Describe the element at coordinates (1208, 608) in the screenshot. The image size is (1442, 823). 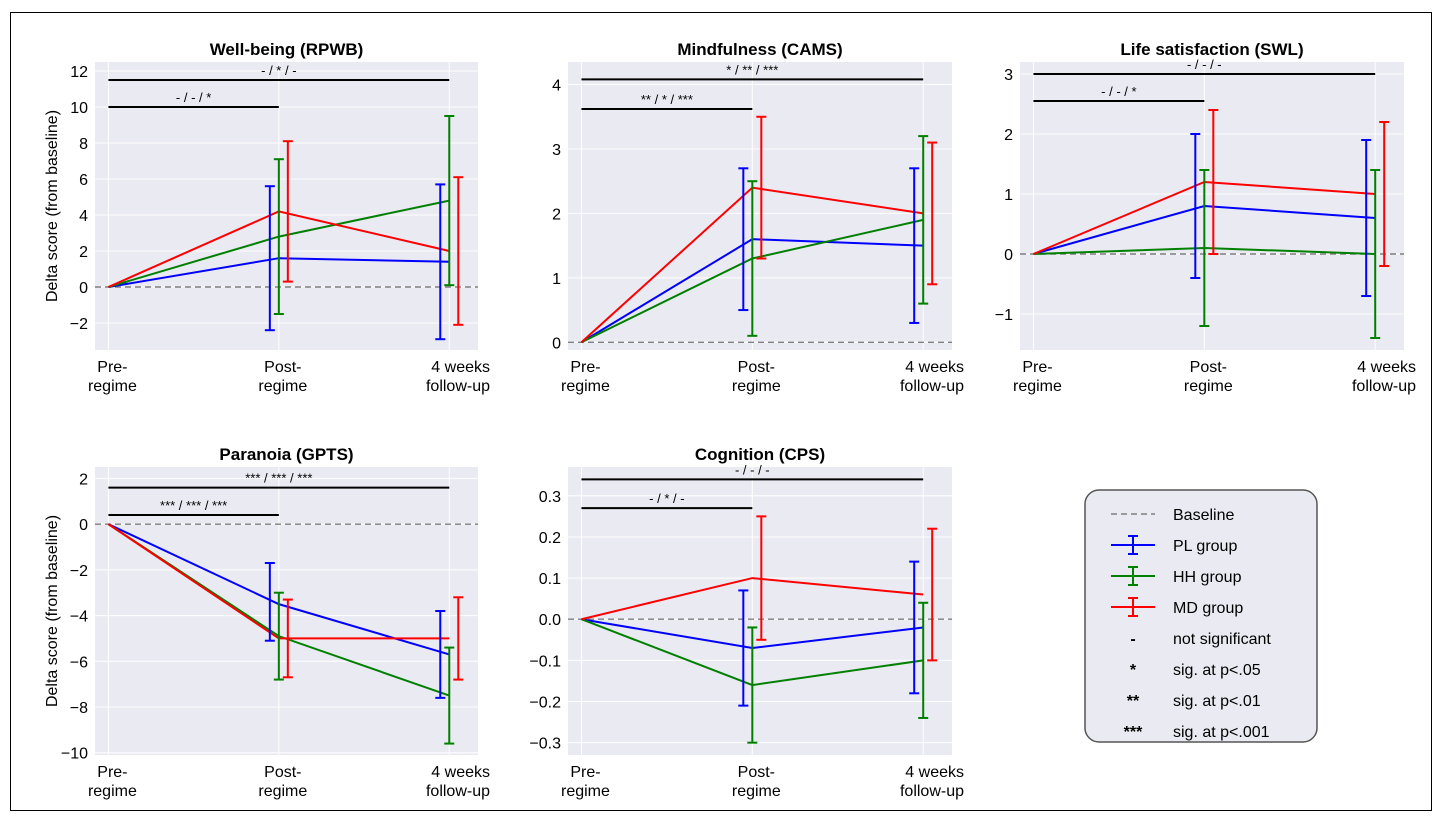
I see `legend-label-md: MD group` at that location.